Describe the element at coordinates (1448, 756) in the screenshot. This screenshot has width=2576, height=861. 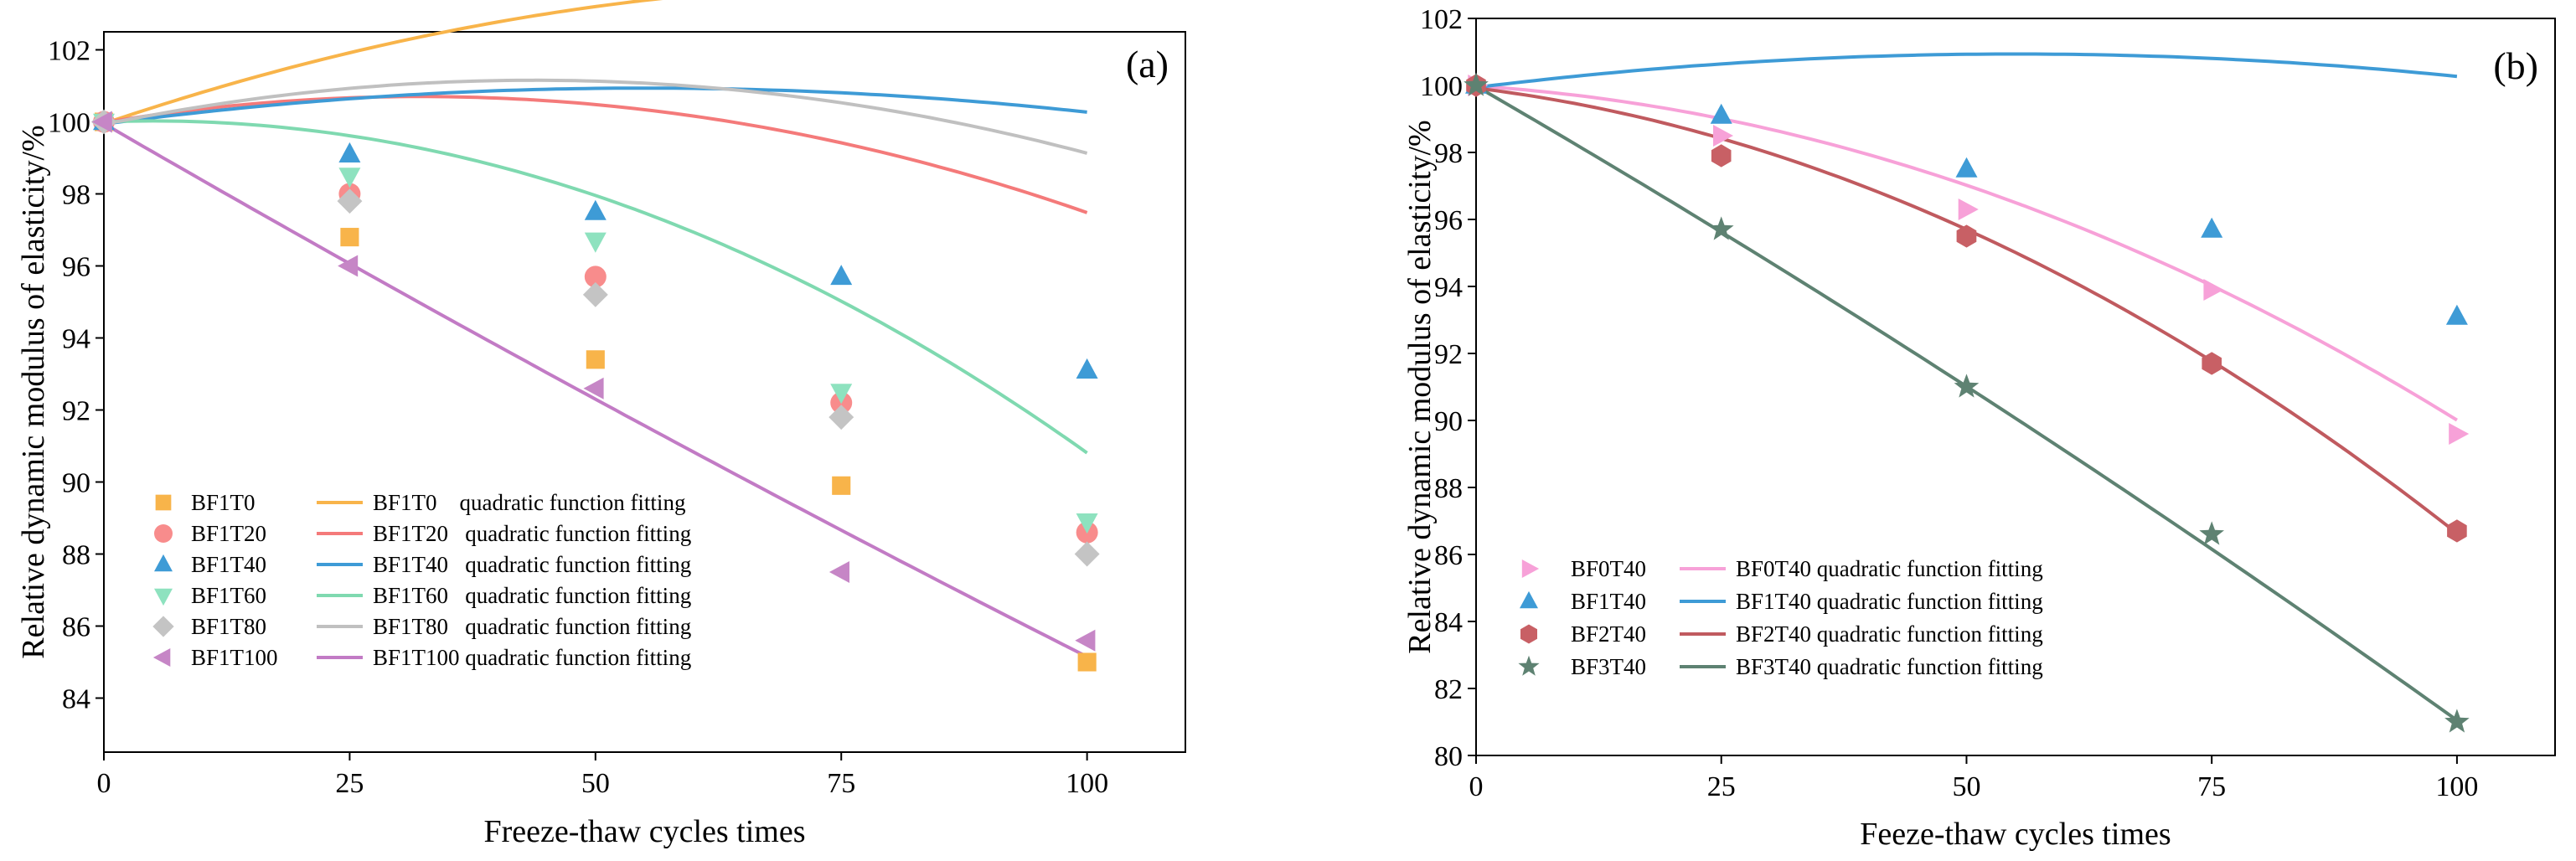
I see `y-tick-label: 80` at that location.